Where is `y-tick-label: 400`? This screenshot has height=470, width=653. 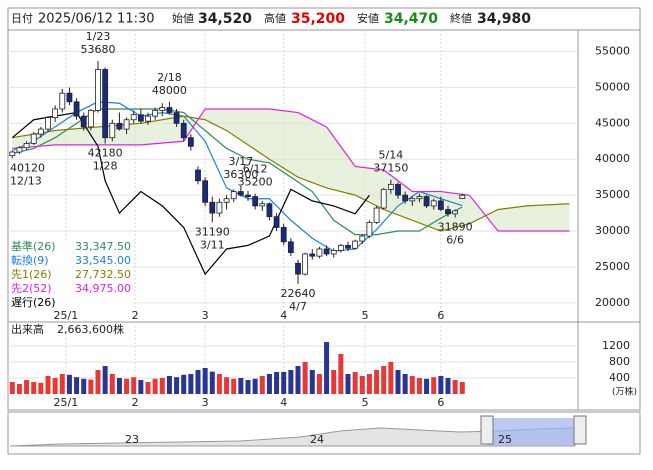
y-tick-label: 400 is located at coordinates (619, 377).